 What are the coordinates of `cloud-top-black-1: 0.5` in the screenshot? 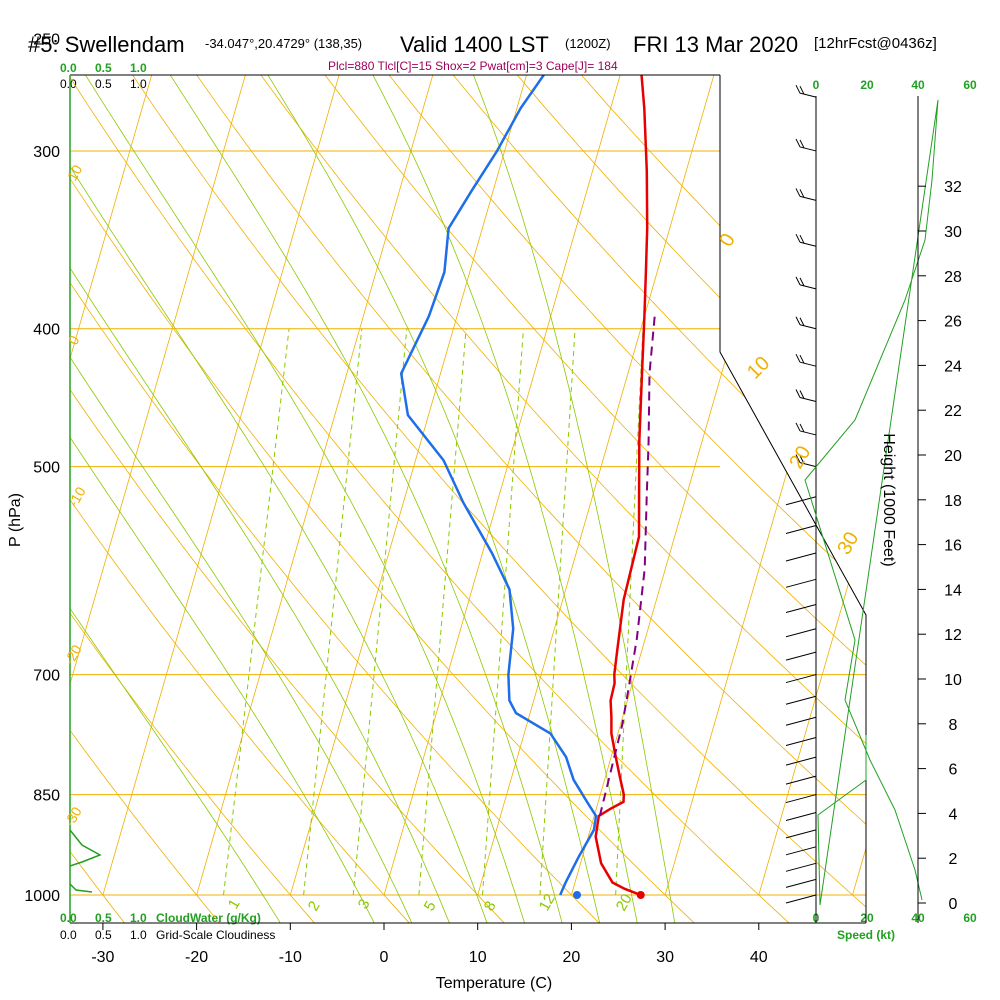 It's located at (103, 84).